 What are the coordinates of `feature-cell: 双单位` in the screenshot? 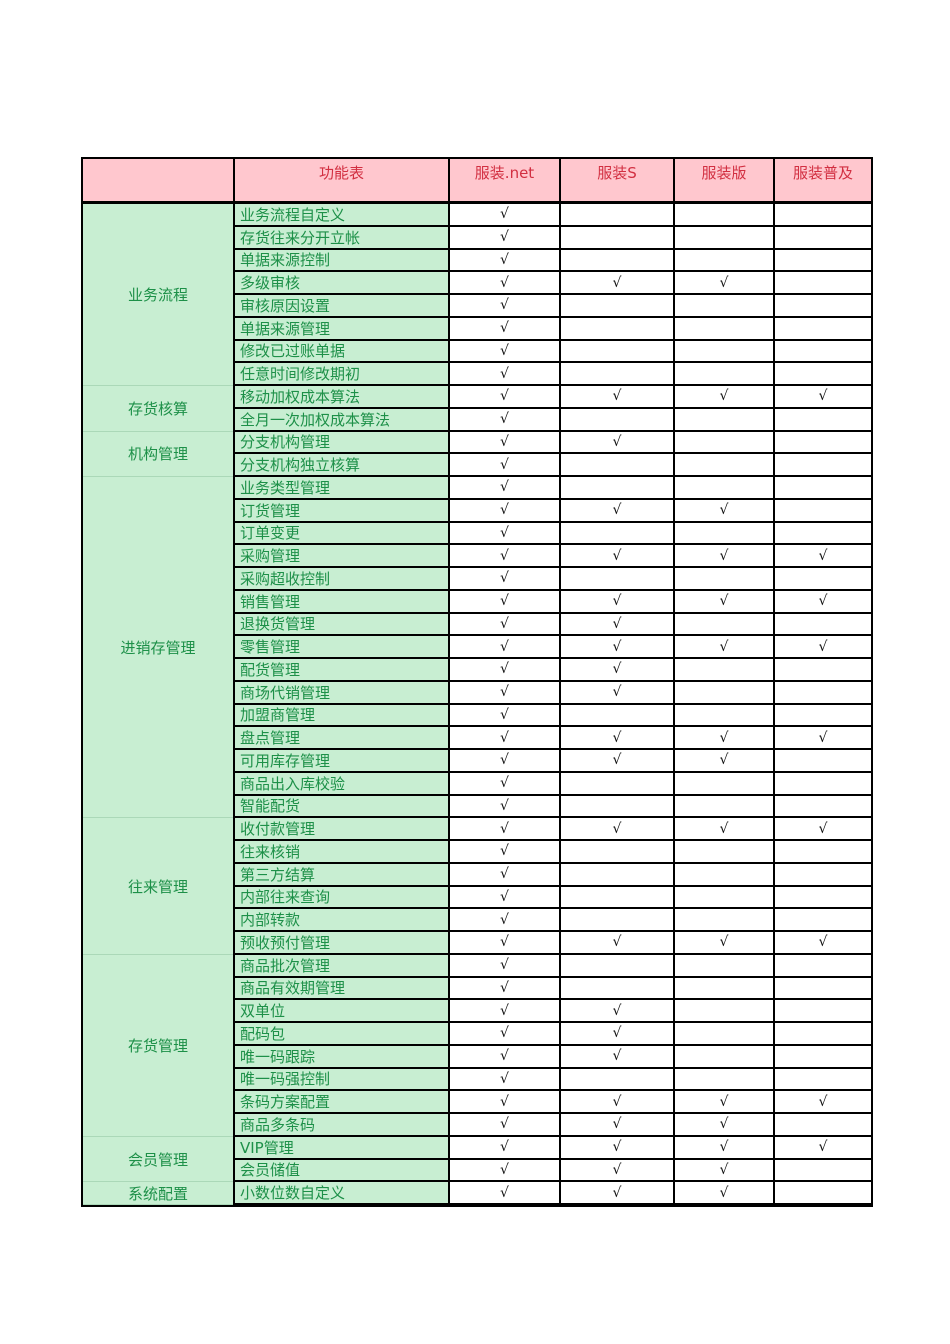 It's located at (340, 1011).